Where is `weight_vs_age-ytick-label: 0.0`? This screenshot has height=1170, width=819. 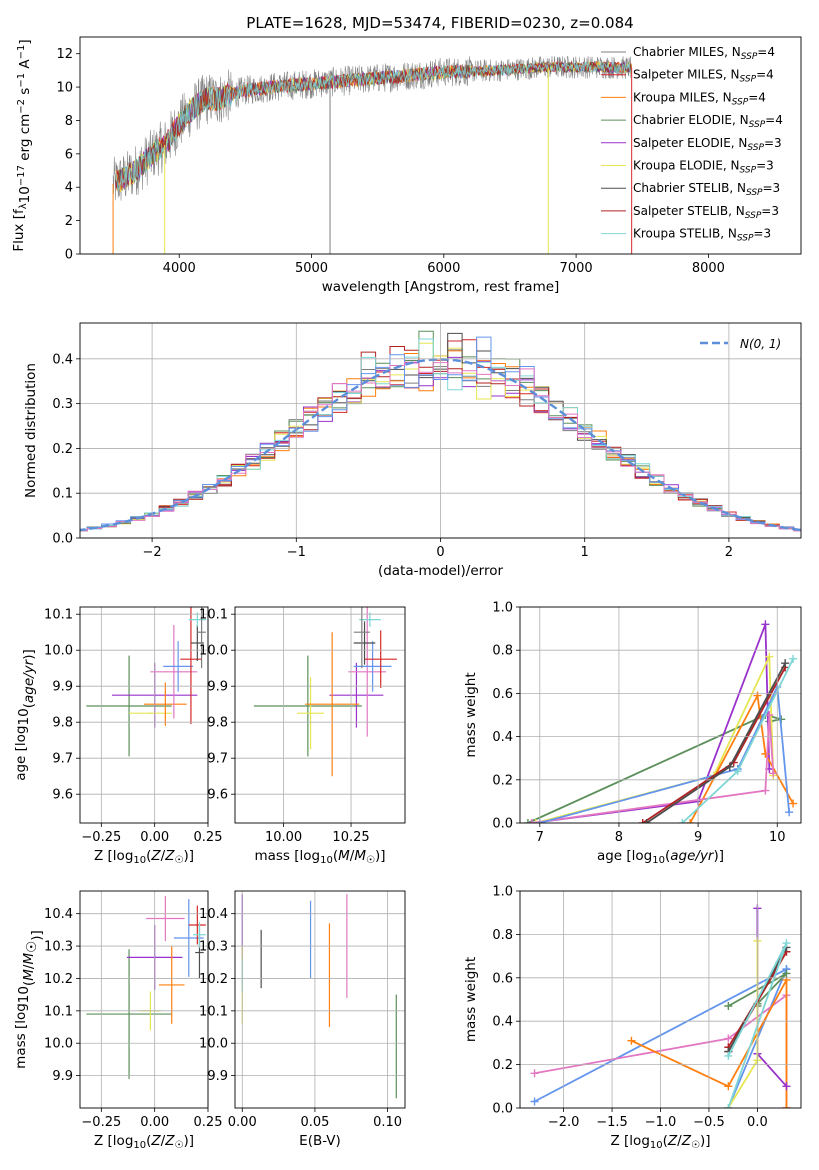 weight_vs_age-ytick-label: 0.0 is located at coordinates (502, 824).